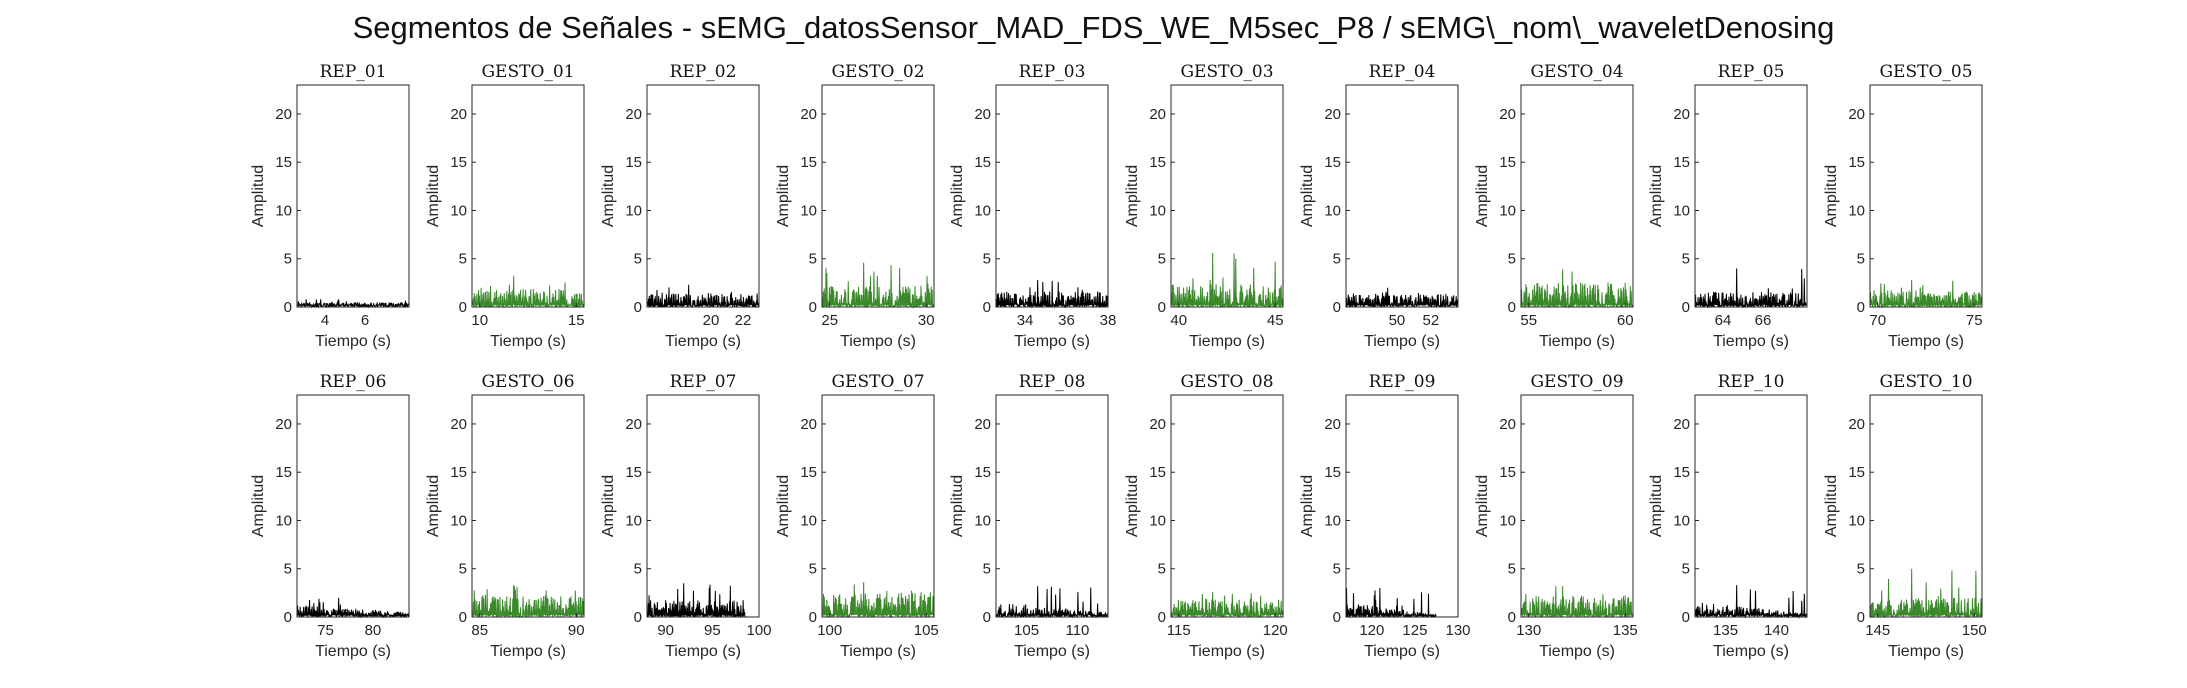  What do you see at coordinates (479, 320) in the screenshot?
I see `x-tick-label: 10` at bounding box center [479, 320].